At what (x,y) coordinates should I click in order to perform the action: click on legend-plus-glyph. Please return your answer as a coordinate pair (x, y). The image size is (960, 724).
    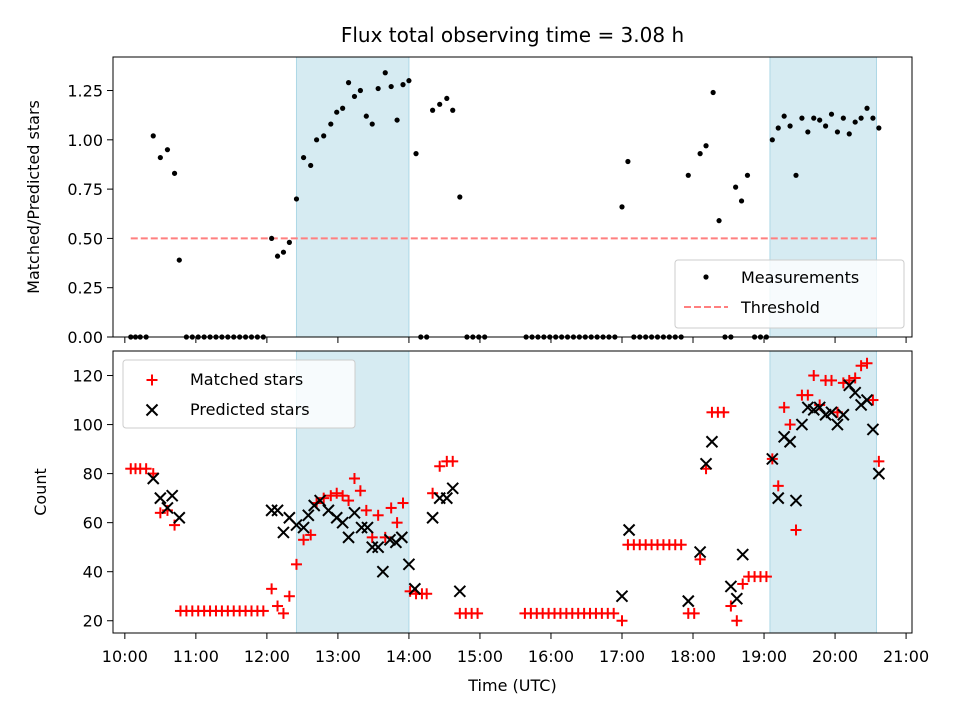
    Looking at the image, I should click on (152, 380).